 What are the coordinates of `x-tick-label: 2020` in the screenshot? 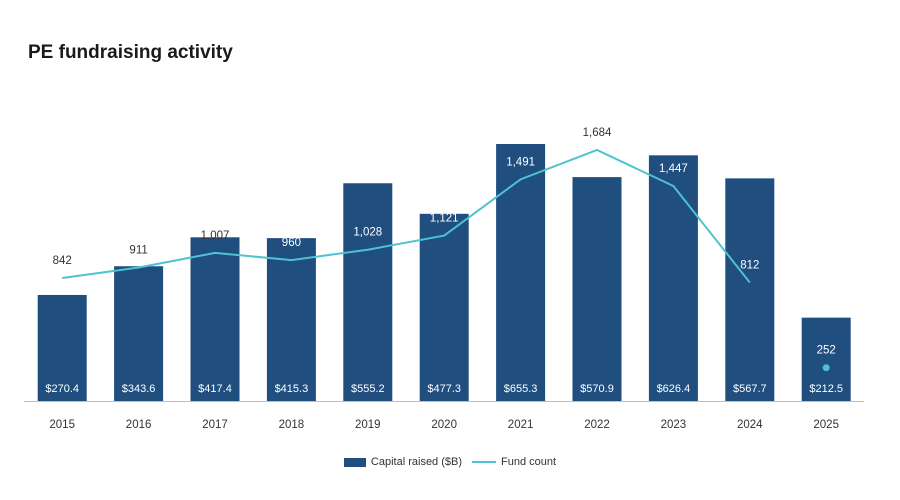 It's located at (444, 425).